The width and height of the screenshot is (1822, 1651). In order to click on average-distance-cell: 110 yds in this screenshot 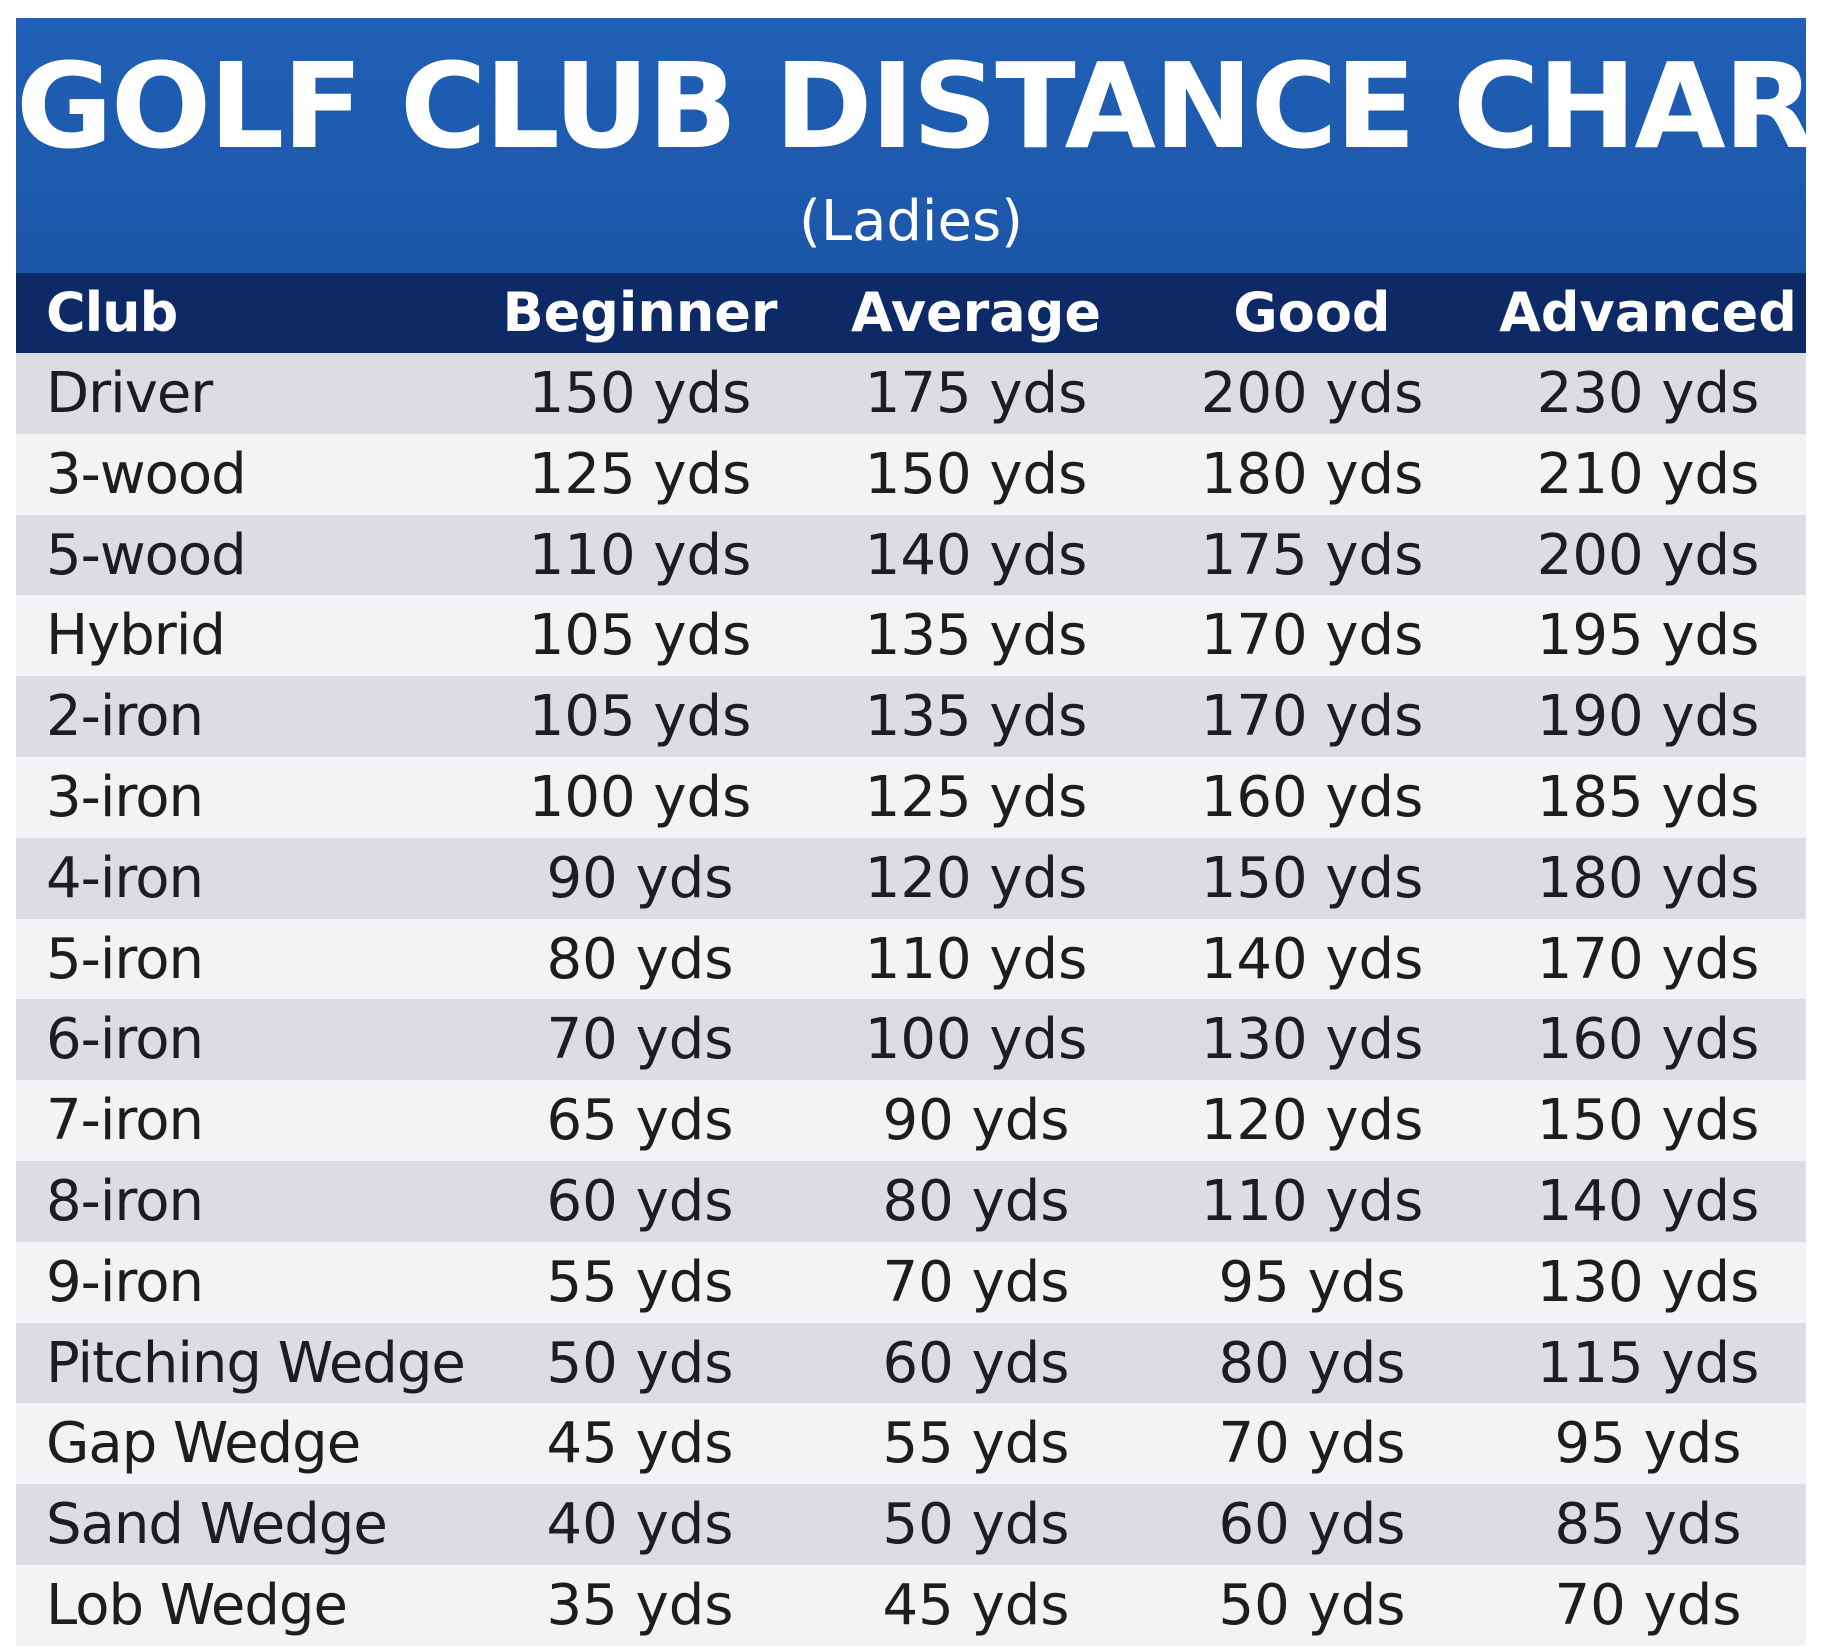, I will do `click(976, 959)`.